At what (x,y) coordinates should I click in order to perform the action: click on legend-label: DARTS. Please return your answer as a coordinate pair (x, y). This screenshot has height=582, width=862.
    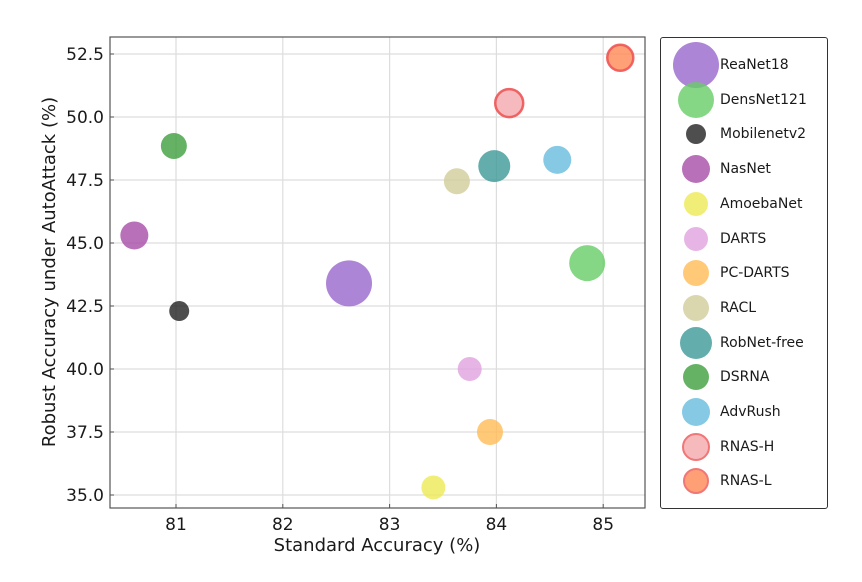
    Looking at the image, I should click on (743, 238).